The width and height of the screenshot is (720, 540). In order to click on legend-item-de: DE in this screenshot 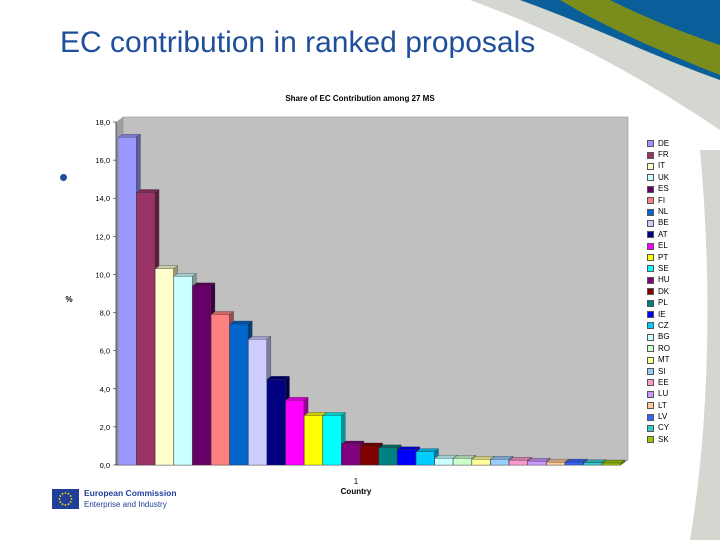, I will do `click(667, 143)`.